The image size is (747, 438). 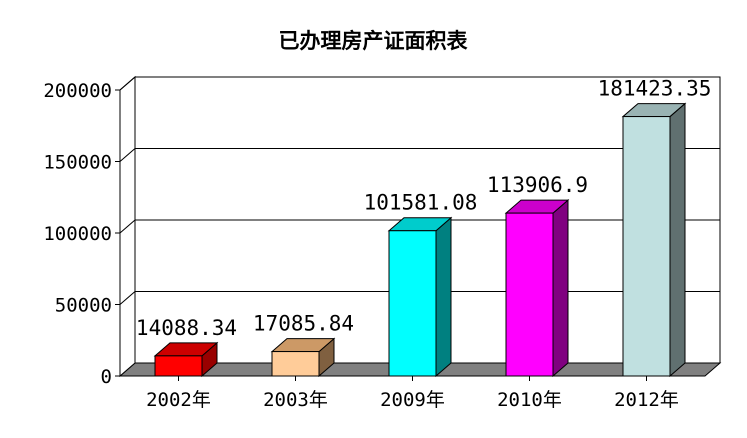 I want to click on y-tick-label: 100000, so click(x=77, y=234).